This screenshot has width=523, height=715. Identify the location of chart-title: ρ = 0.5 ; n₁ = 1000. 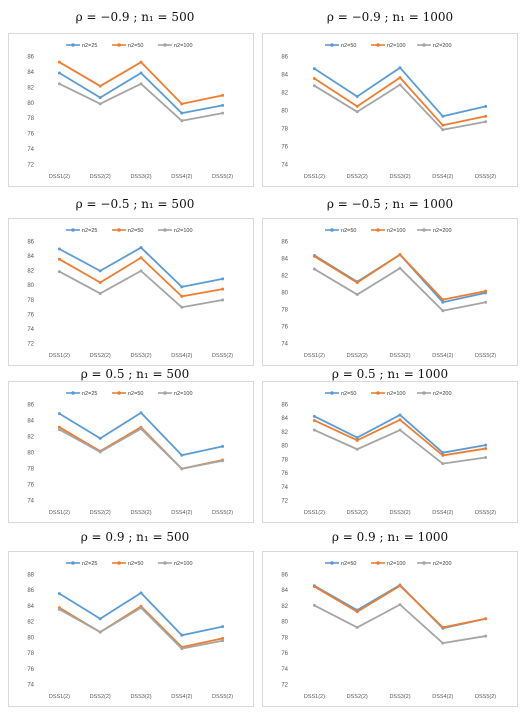
(390, 374).